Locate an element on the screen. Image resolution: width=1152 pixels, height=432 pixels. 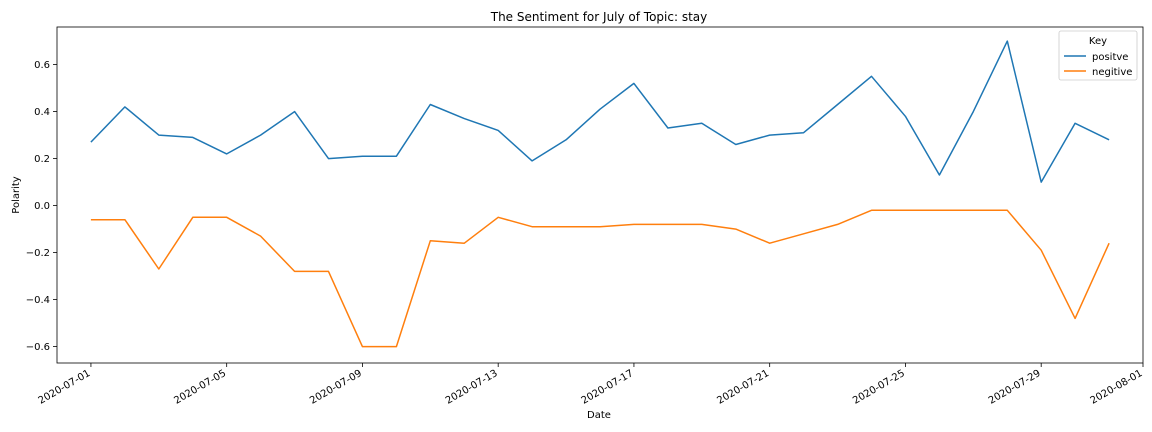
y-tick-label: 0.4 is located at coordinates (42, 112).